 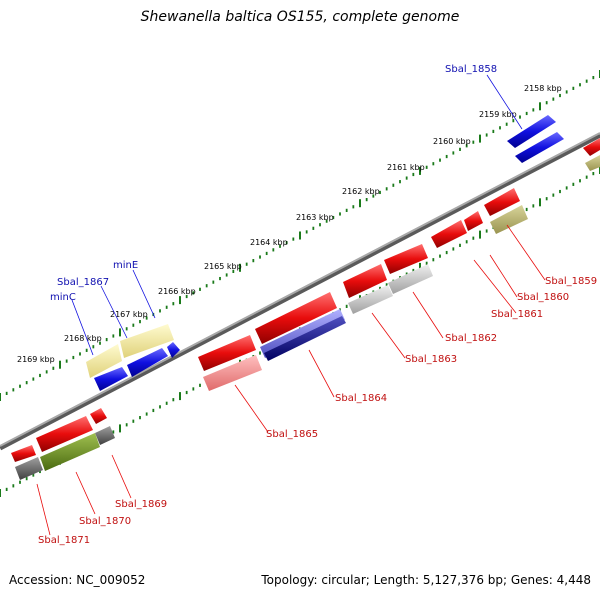 What do you see at coordinates (223, 266) in the screenshot?
I see `scale-label: 2165 kbp` at bounding box center [223, 266].